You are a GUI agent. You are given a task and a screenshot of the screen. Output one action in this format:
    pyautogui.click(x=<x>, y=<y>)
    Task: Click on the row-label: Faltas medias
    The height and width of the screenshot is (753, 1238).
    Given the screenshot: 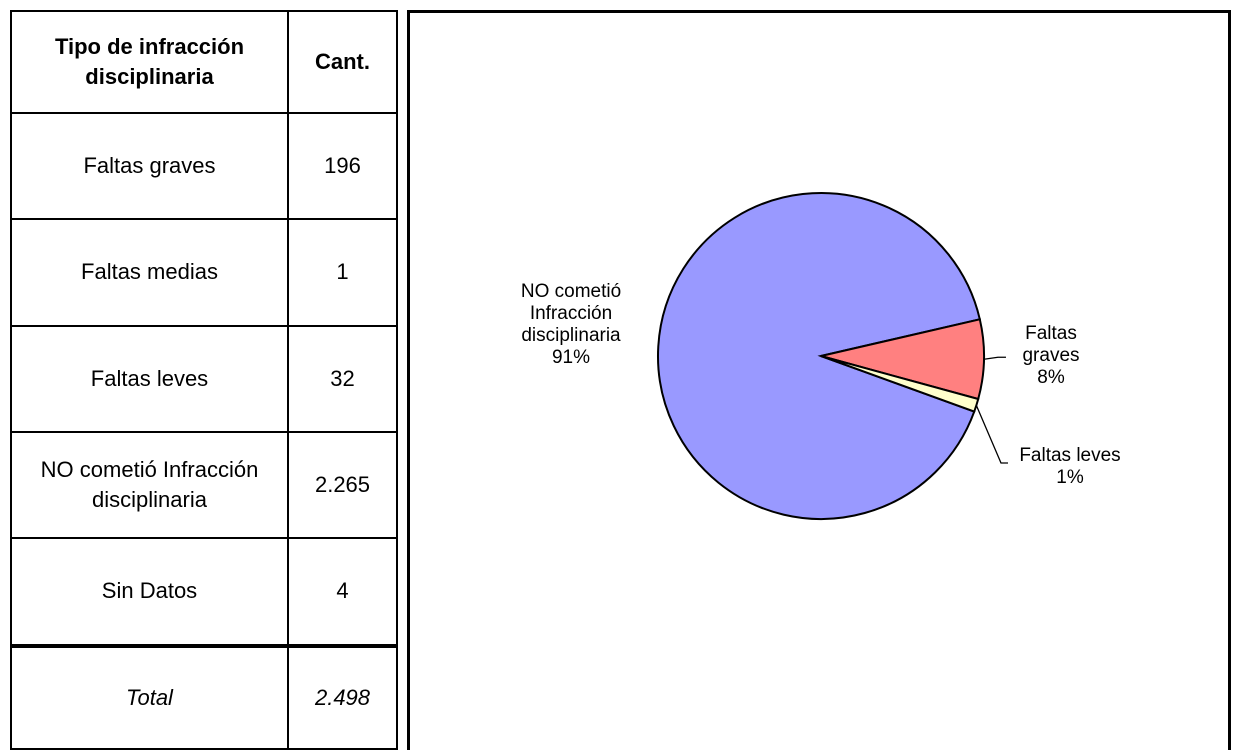 What is the action you would take?
    pyautogui.click(x=149, y=272)
    